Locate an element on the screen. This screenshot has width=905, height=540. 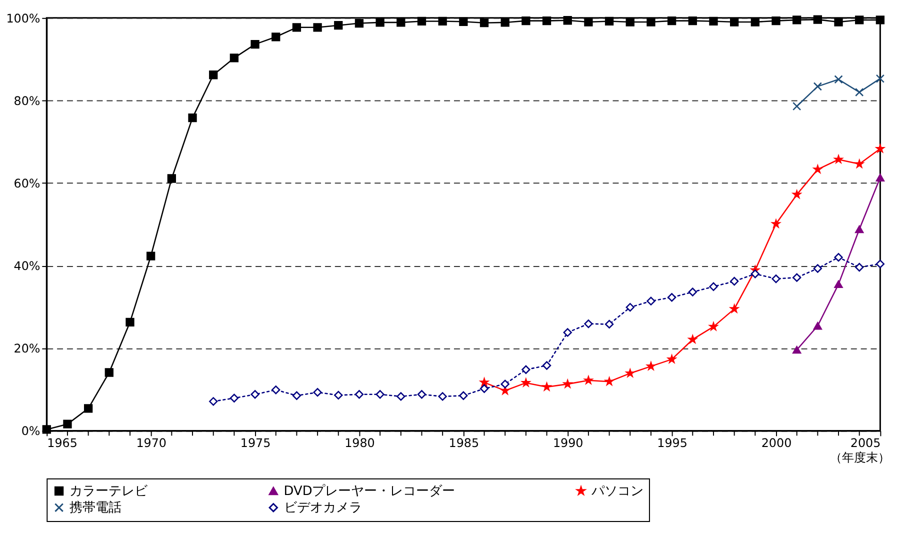
x-tick-label: 2005 is located at coordinates (865, 443).